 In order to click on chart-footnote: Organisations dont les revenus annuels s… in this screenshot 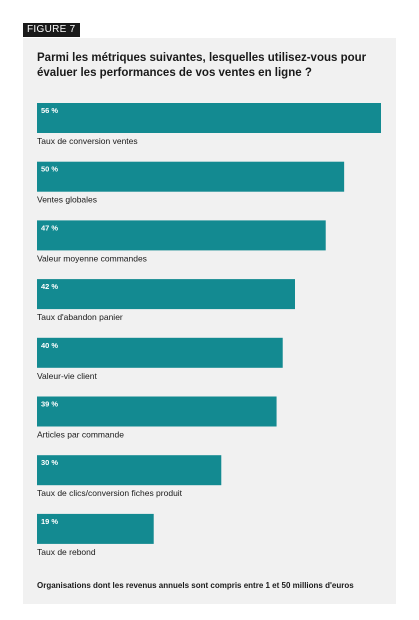, I will do `click(195, 585)`.